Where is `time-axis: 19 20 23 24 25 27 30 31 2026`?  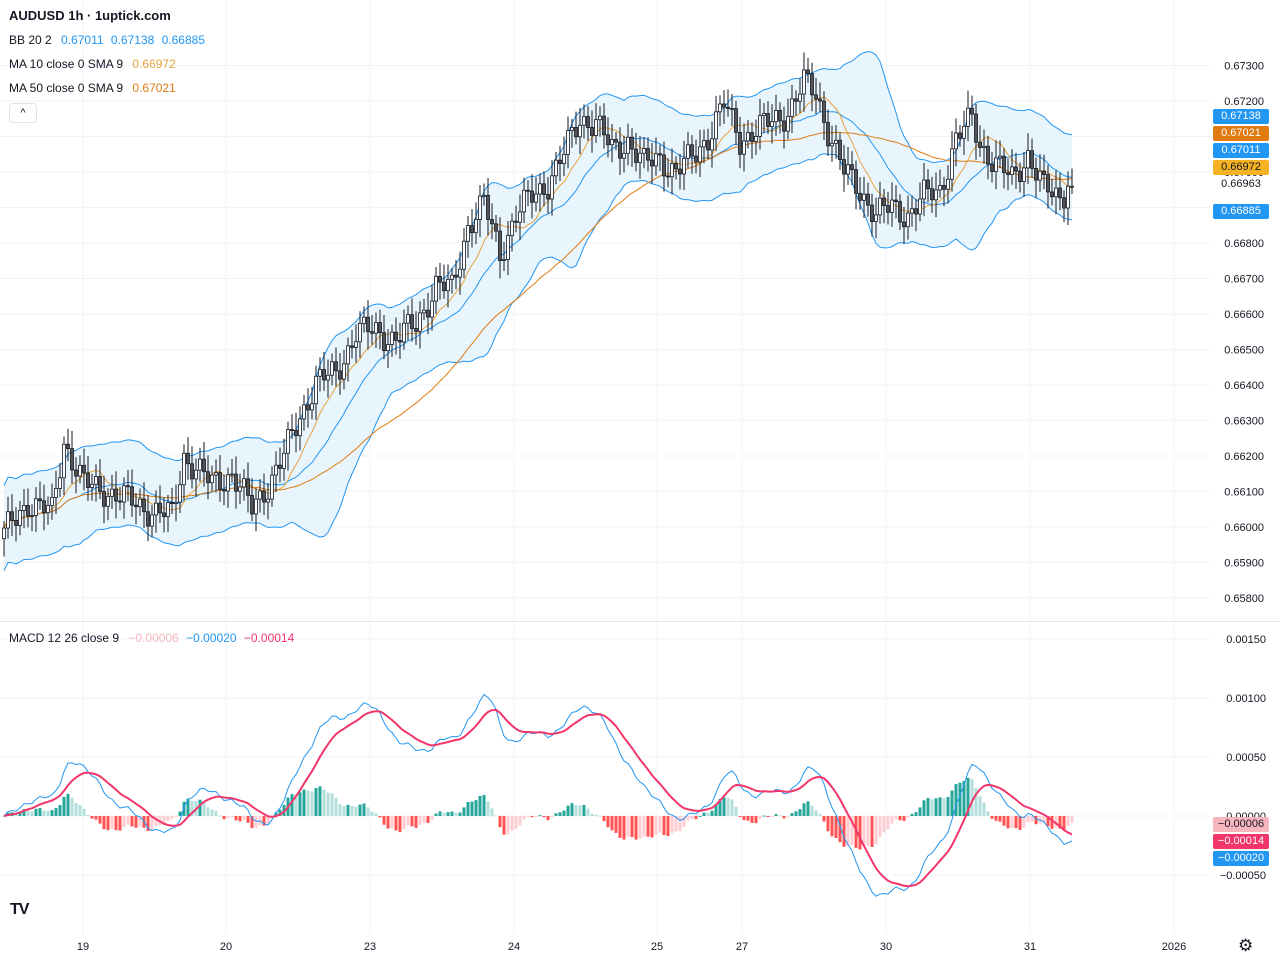
time-axis: 19 20 23 24 25 27 30 31 2026 is located at coordinates (631, 947).